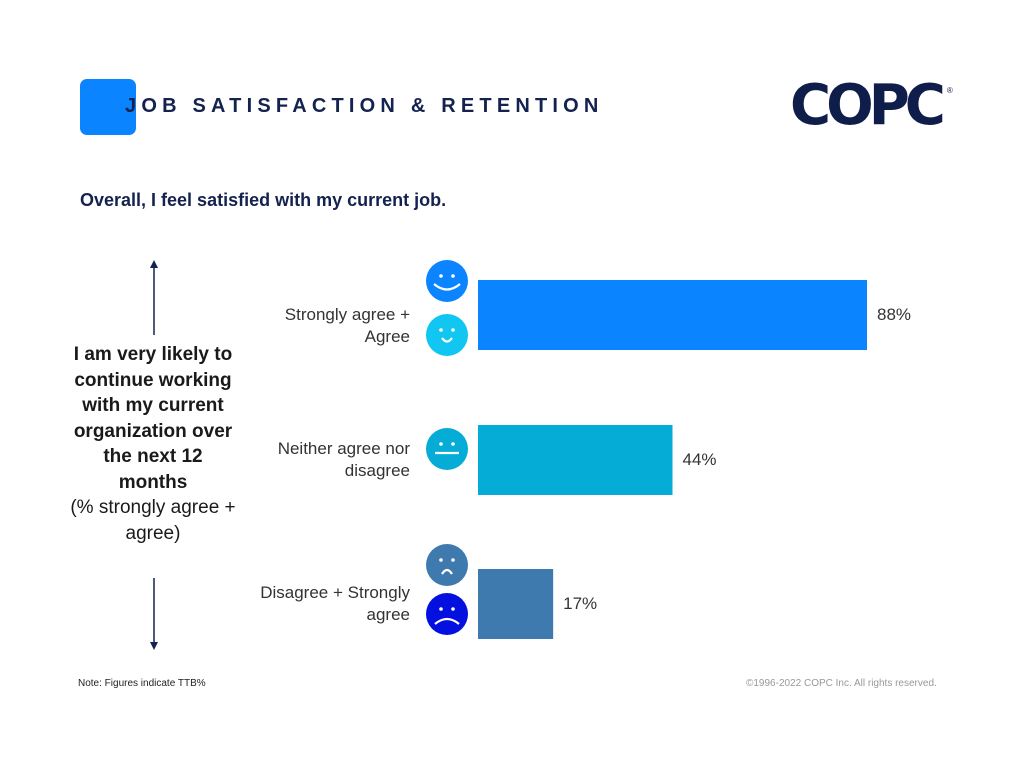 Image resolution: width=1024 pixels, height=768 pixels. Describe the element at coordinates (343, 459) in the screenshot. I see `category-label: Neither agree nor disagree` at that location.